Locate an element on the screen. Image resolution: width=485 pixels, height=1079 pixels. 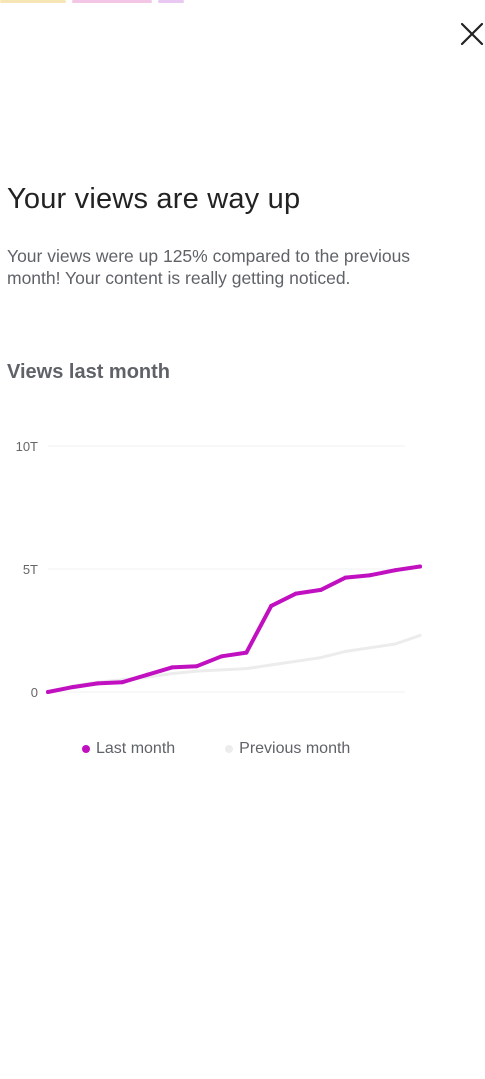
legend-dot-previous-month is located at coordinates (229, 749).